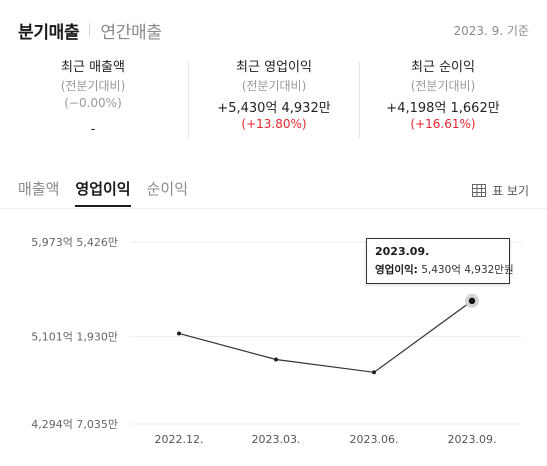 Image resolution: width=547 pixels, height=466 pixels. What do you see at coordinates (167, 189) in the screenshot?
I see `tab-net-income: 순이익` at bounding box center [167, 189].